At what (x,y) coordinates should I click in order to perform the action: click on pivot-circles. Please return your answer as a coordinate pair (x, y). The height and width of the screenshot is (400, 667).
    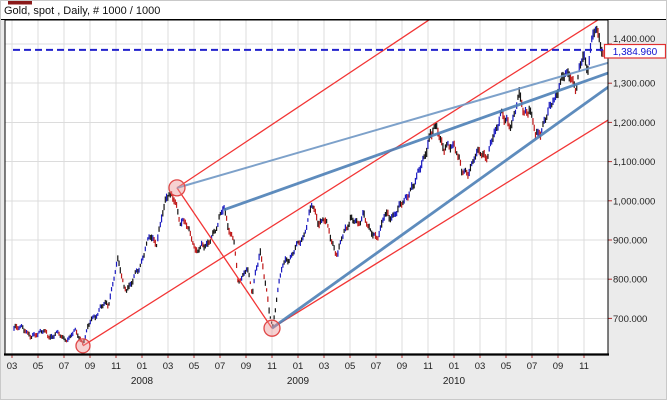
    Looking at the image, I should click on (178, 266).